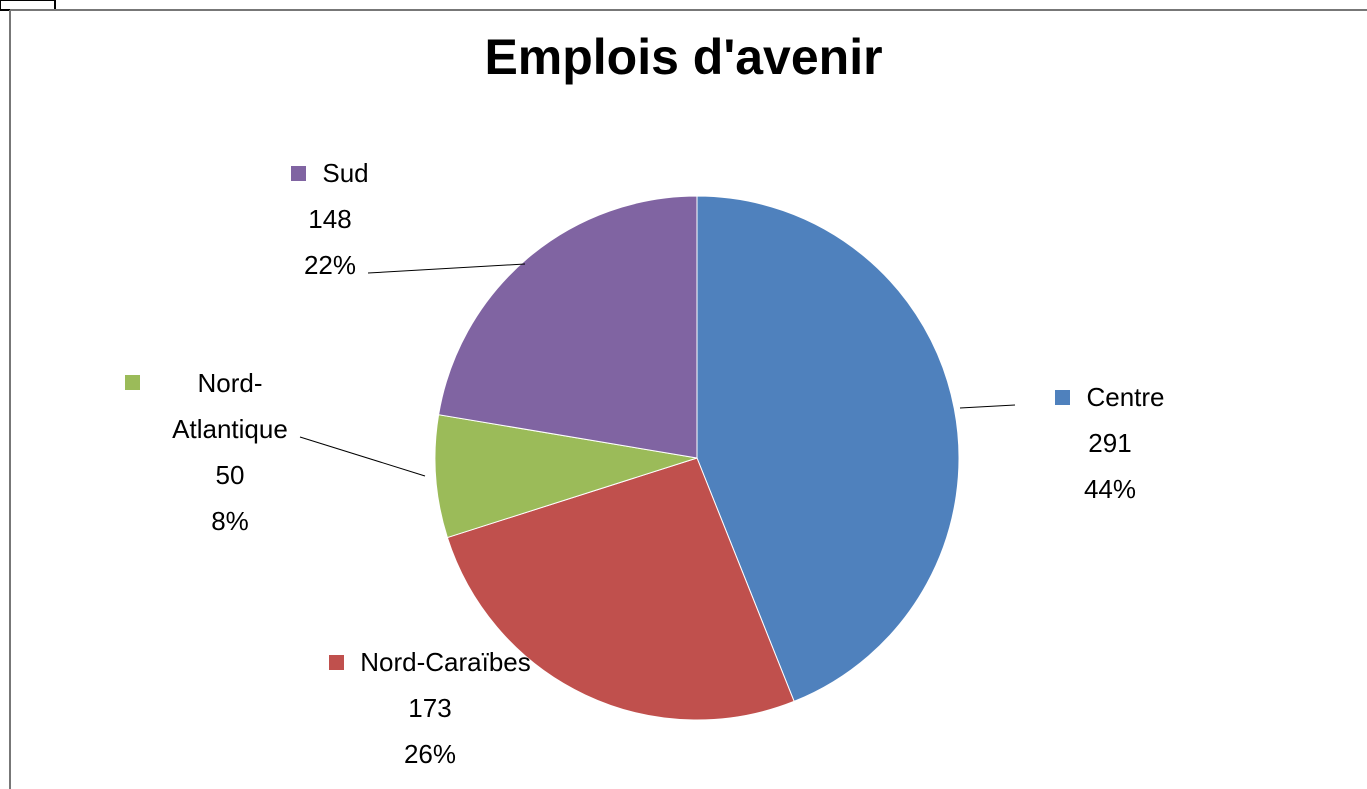 Image resolution: width=1367 pixels, height=789 pixels. I want to click on value-label: 50, so click(230, 475).